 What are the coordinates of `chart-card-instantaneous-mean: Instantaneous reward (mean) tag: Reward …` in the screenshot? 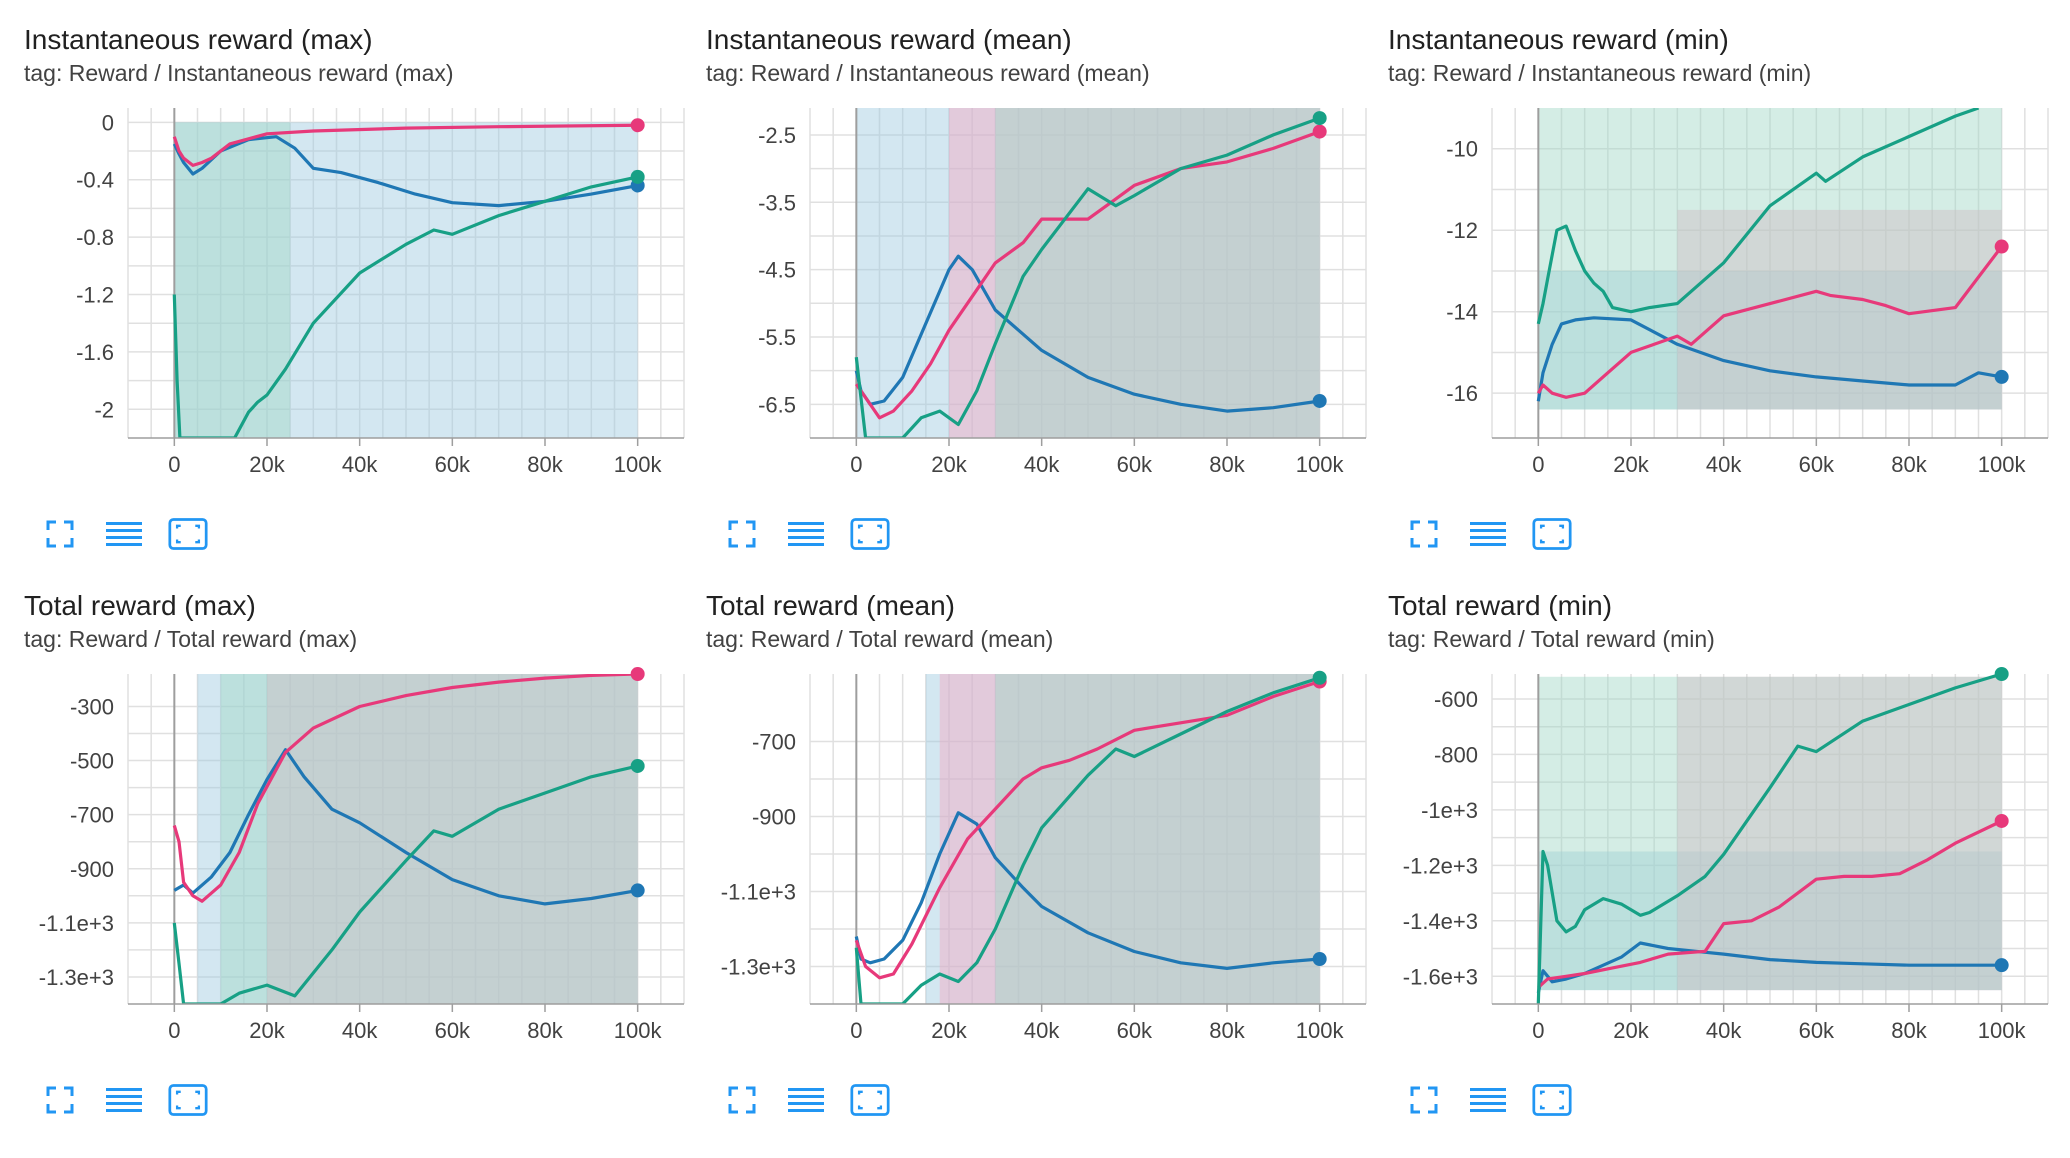 It's located at (1036, 294).